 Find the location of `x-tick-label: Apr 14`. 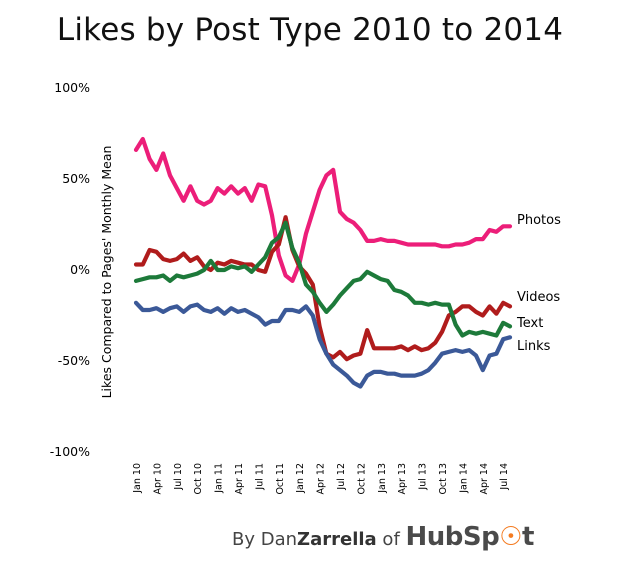

x-tick-label: Apr 14 is located at coordinates (484, 479).